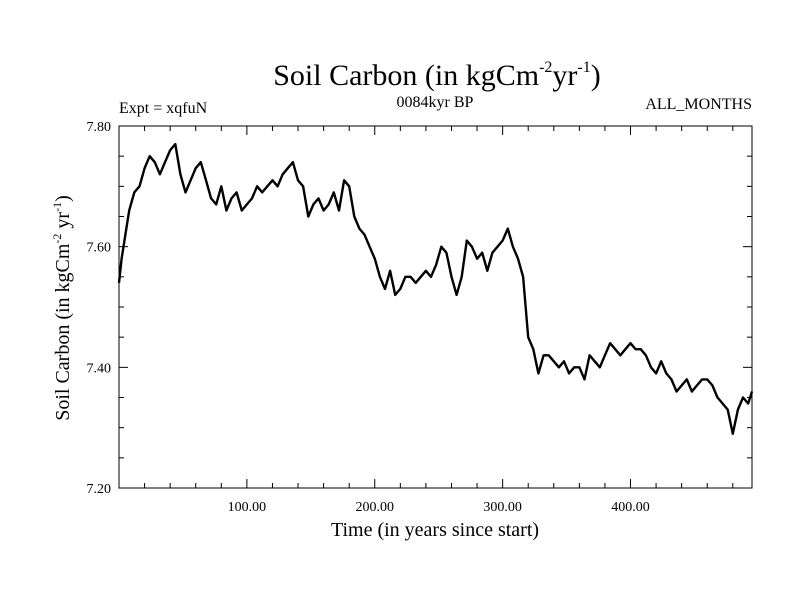 Image resolution: width=800 pixels, height=600 pixels. What do you see at coordinates (62, 308) in the screenshot?
I see `y-axis-label: Soil Carbon (in kgCm-2 yr-1)` at bounding box center [62, 308].